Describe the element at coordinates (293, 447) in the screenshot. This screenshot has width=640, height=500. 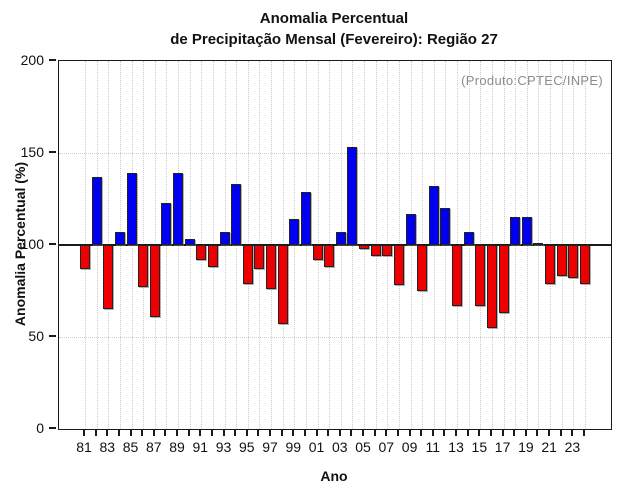
I see `x-tick-label: 99` at that location.